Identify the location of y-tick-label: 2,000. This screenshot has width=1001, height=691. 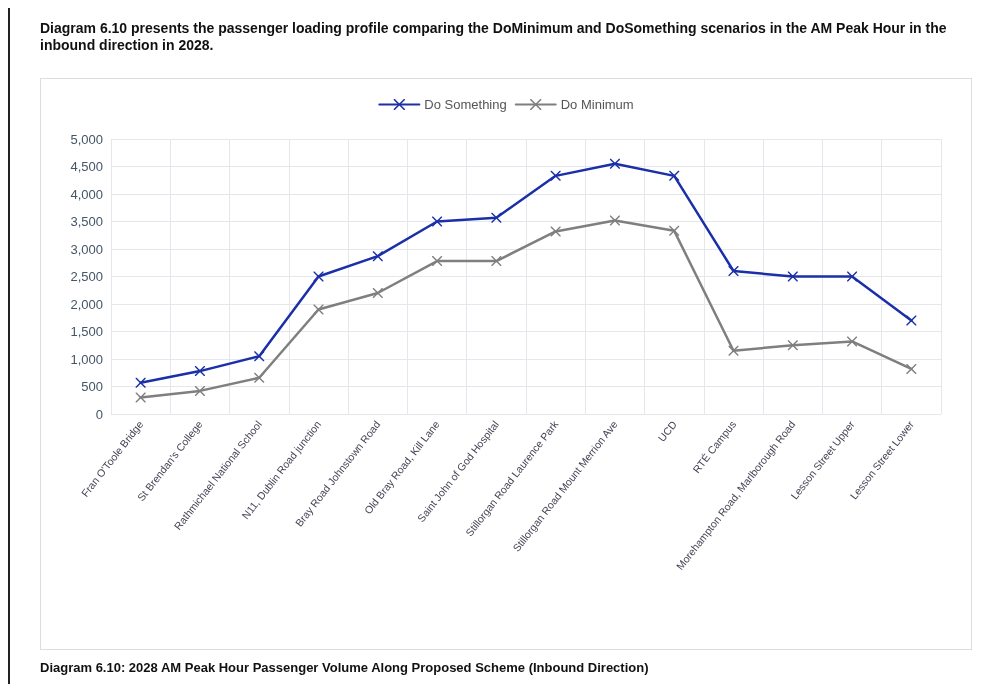
(86, 304).